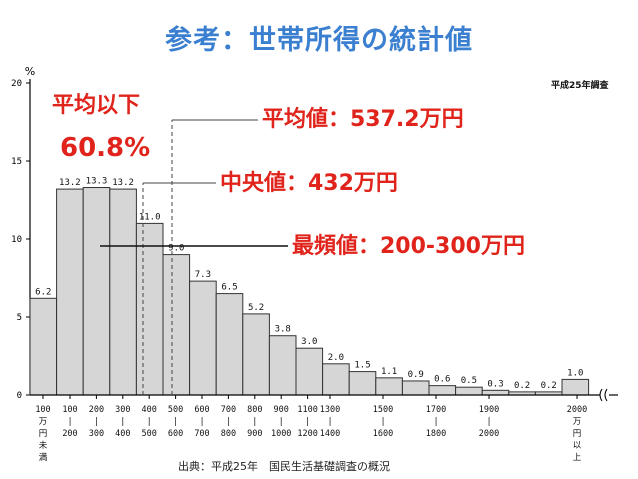 This screenshot has height=479, width=638. Describe the element at coordinates (363, 120) in the screenshot. I see `mean-annotation: 平均値：537.2万円` at that location.